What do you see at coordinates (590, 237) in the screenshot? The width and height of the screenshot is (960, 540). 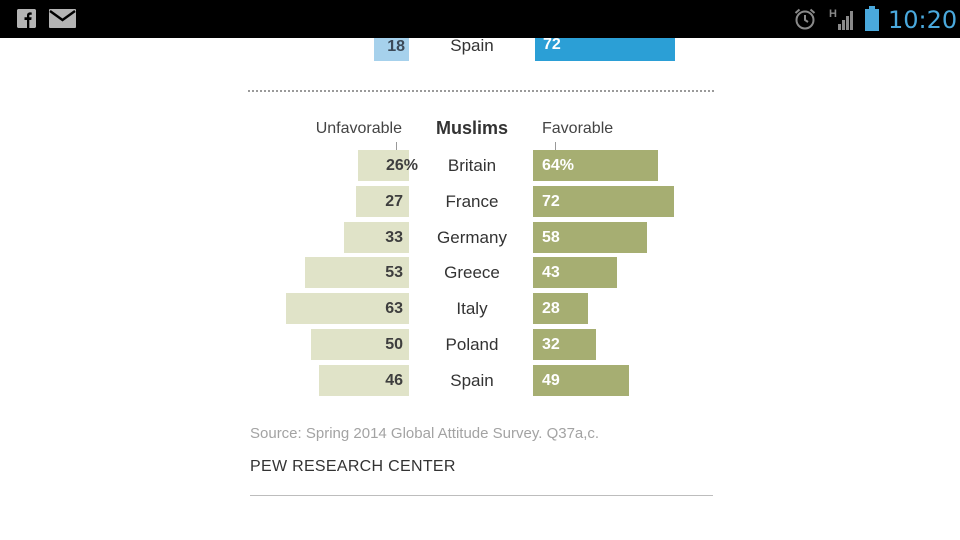 I see `favorable-bar-germany` at bounding box center [590, 237].